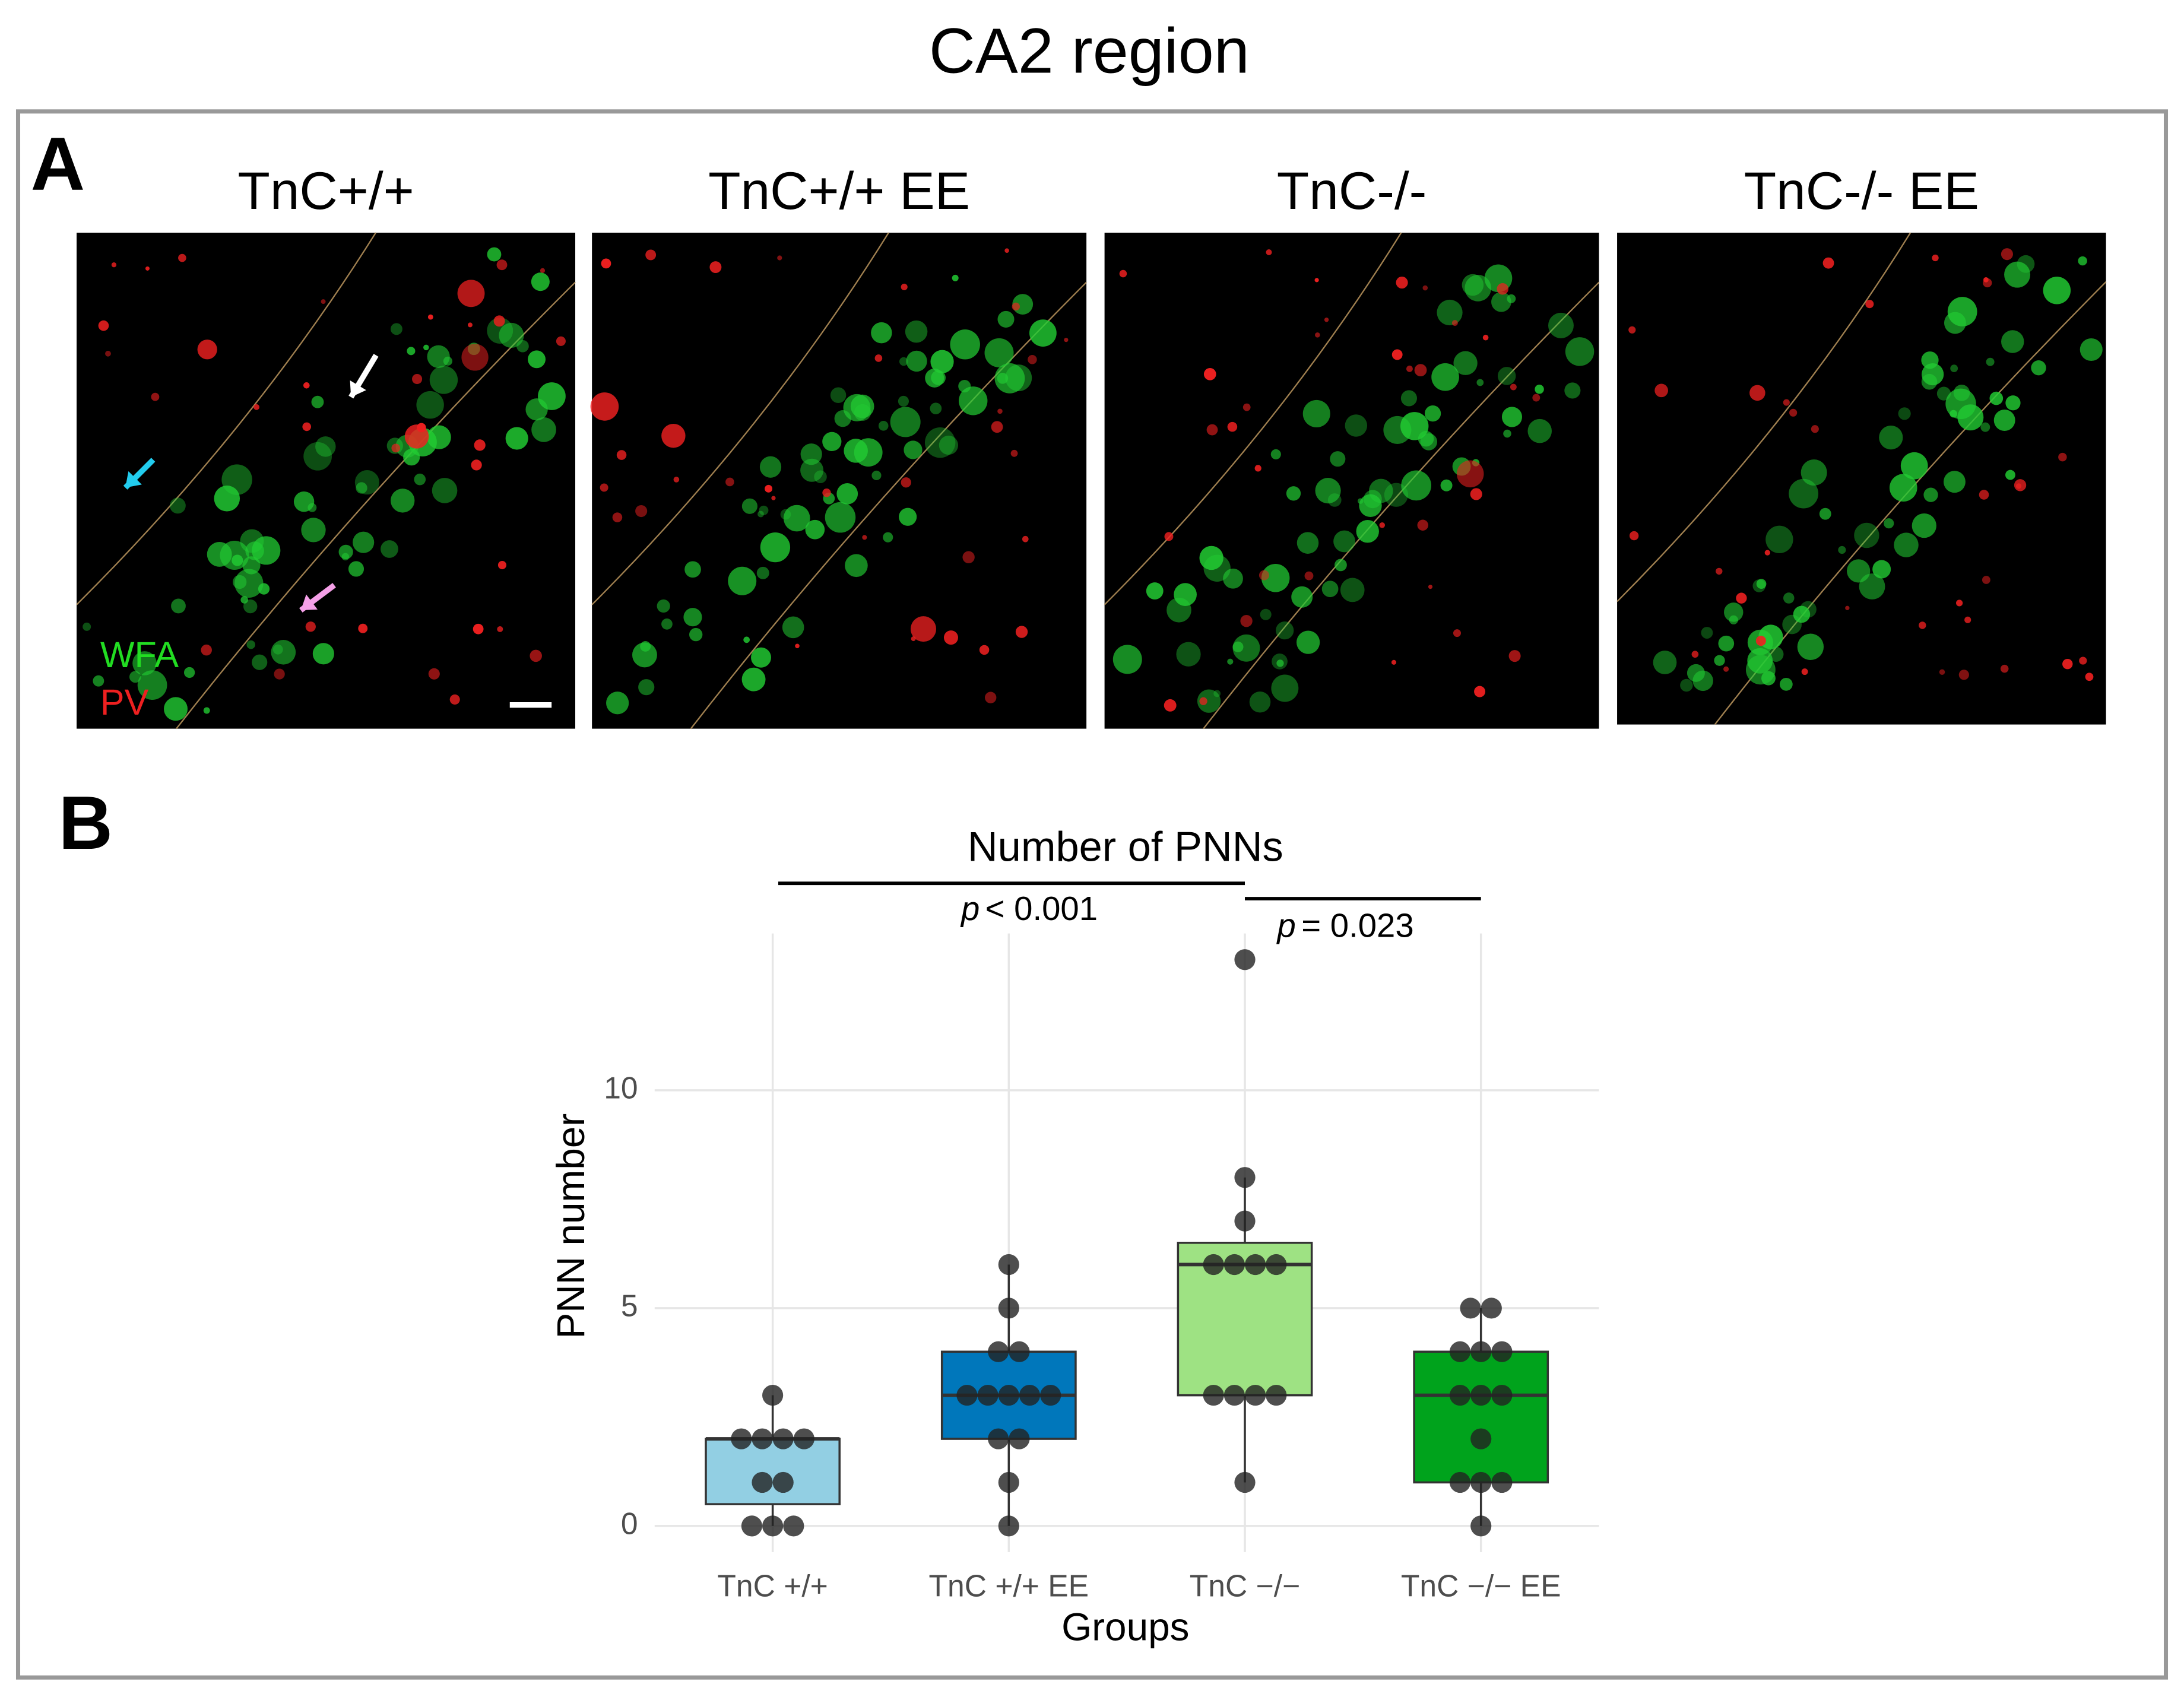 This screenshot has width=2184, height=1697. Describe the element at coordinates (1009, 1586) in the screenshot. I see `x-tick-label: TnC +/+ EE` at that location.